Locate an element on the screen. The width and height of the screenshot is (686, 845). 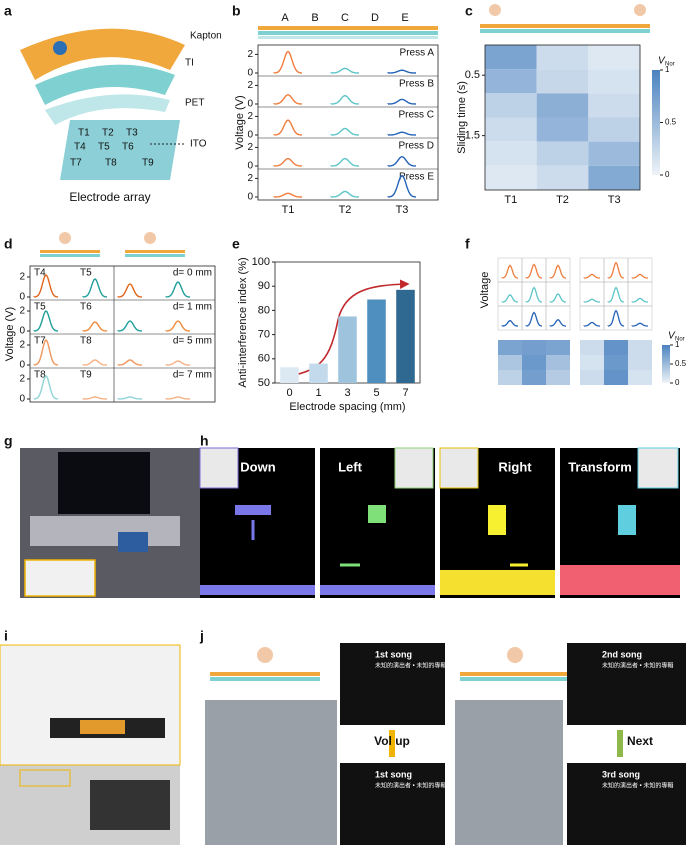
electrode-array is located at coordinates (120, 150).